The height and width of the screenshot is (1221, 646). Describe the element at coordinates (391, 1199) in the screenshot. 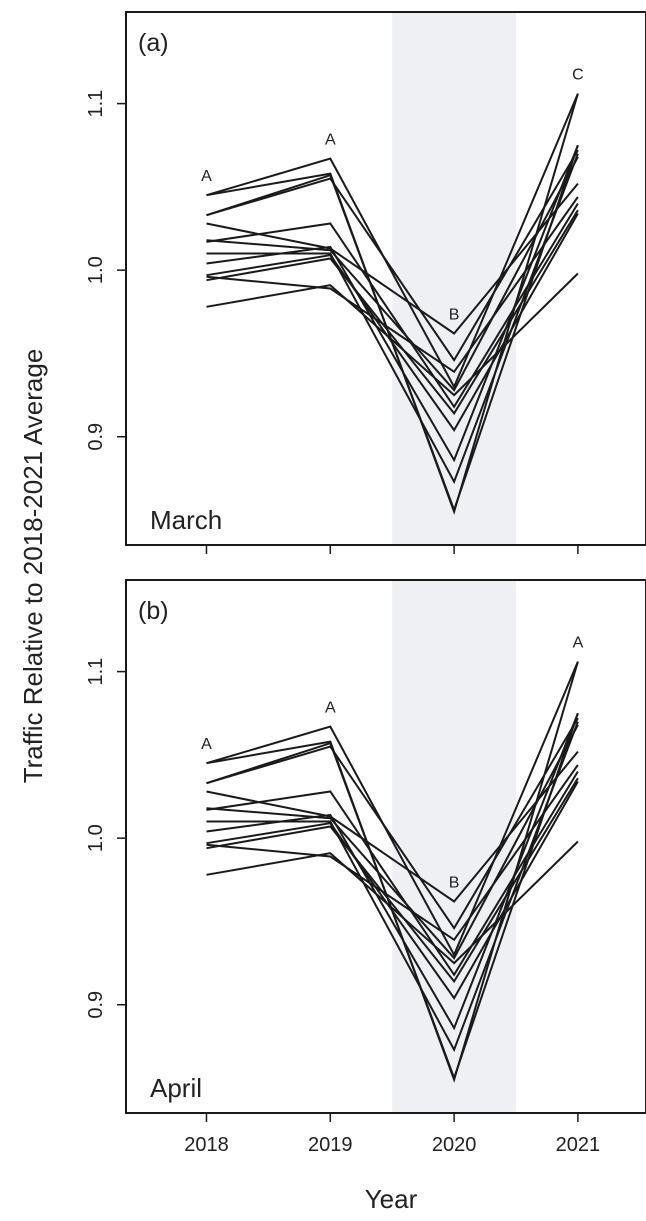

I see `x-axis-title: Year` at that location.